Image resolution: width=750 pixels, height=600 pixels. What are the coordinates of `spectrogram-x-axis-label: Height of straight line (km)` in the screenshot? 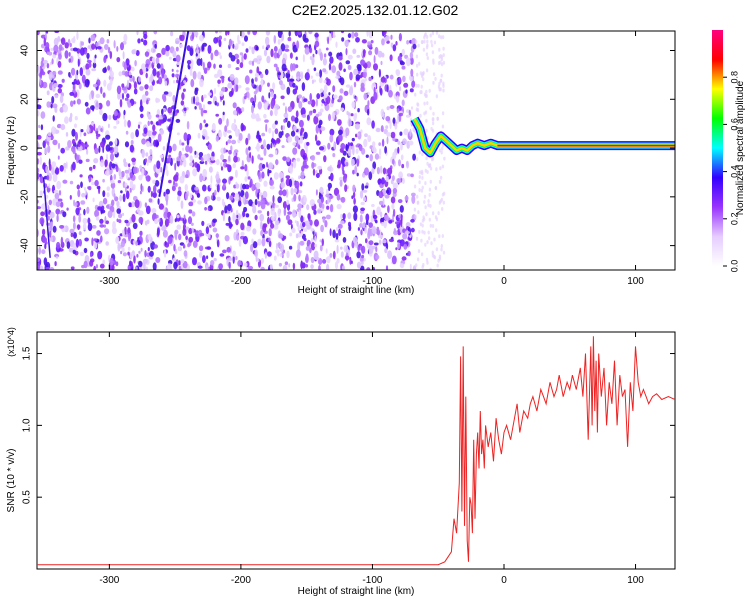 It's located at (356, 290).